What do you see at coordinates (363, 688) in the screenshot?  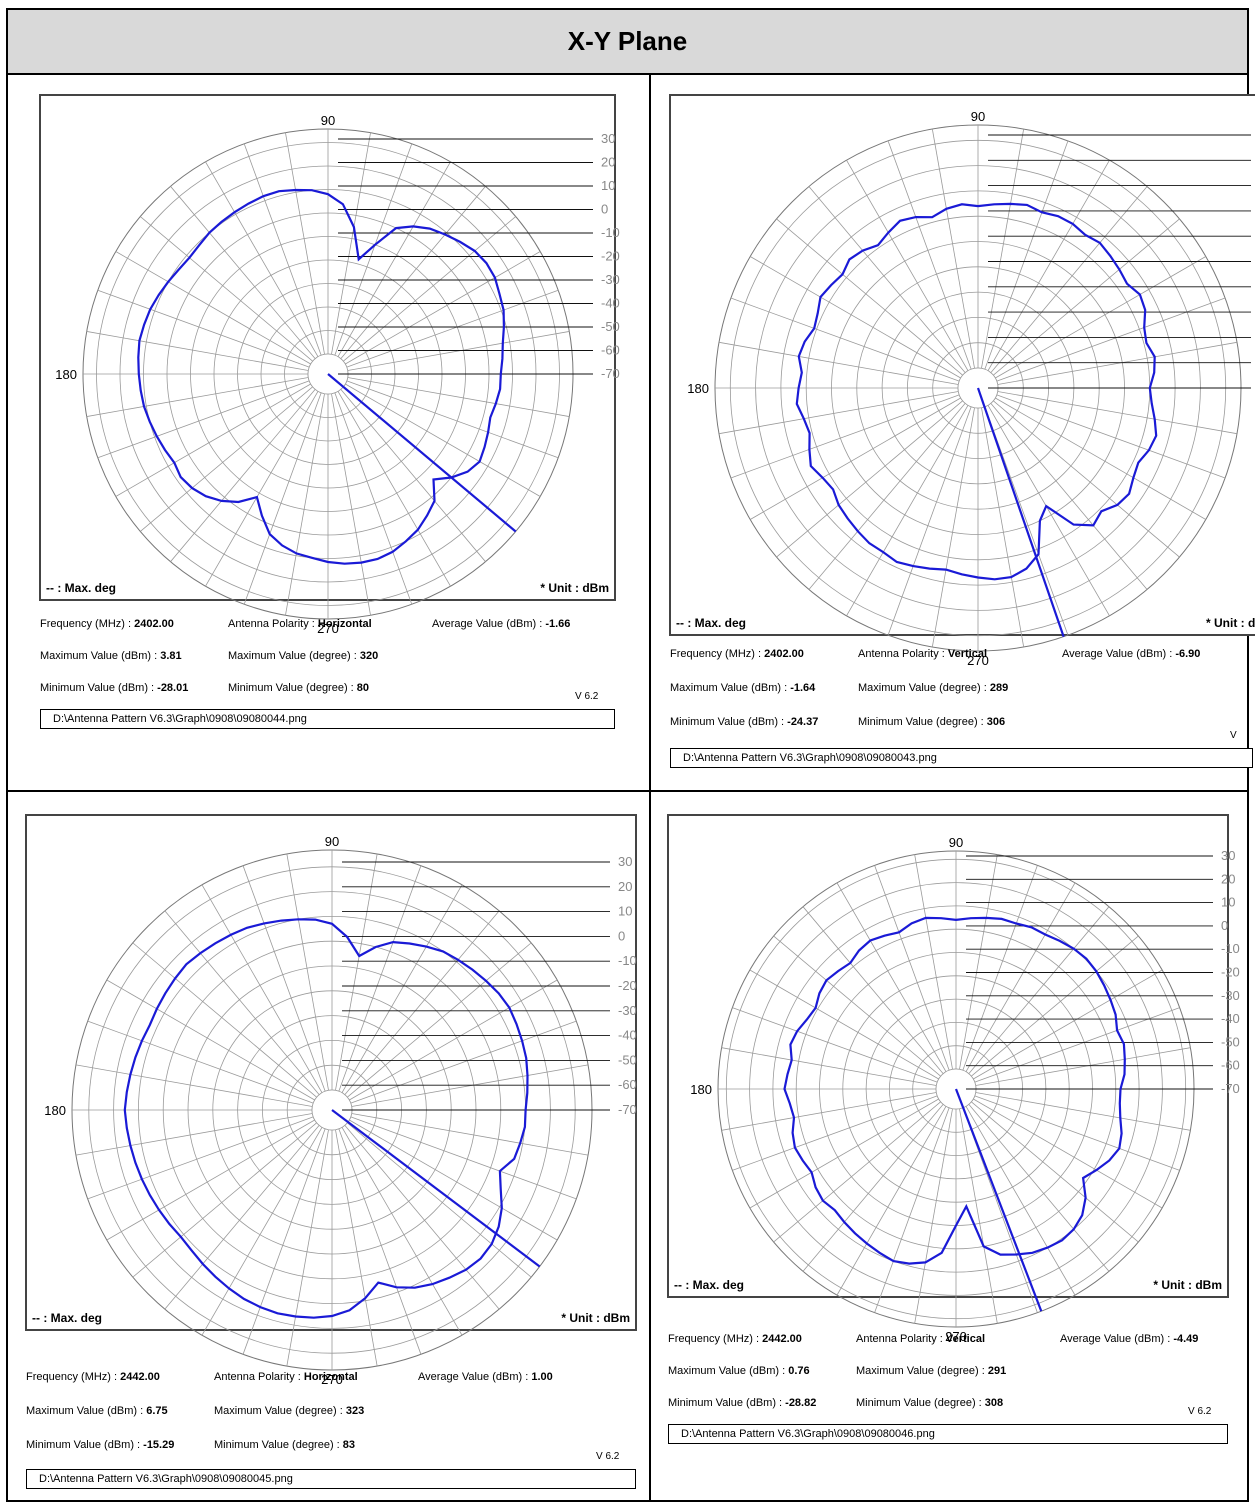 I see `min-value-degree-value: 80` at bounding box center [363, 688].